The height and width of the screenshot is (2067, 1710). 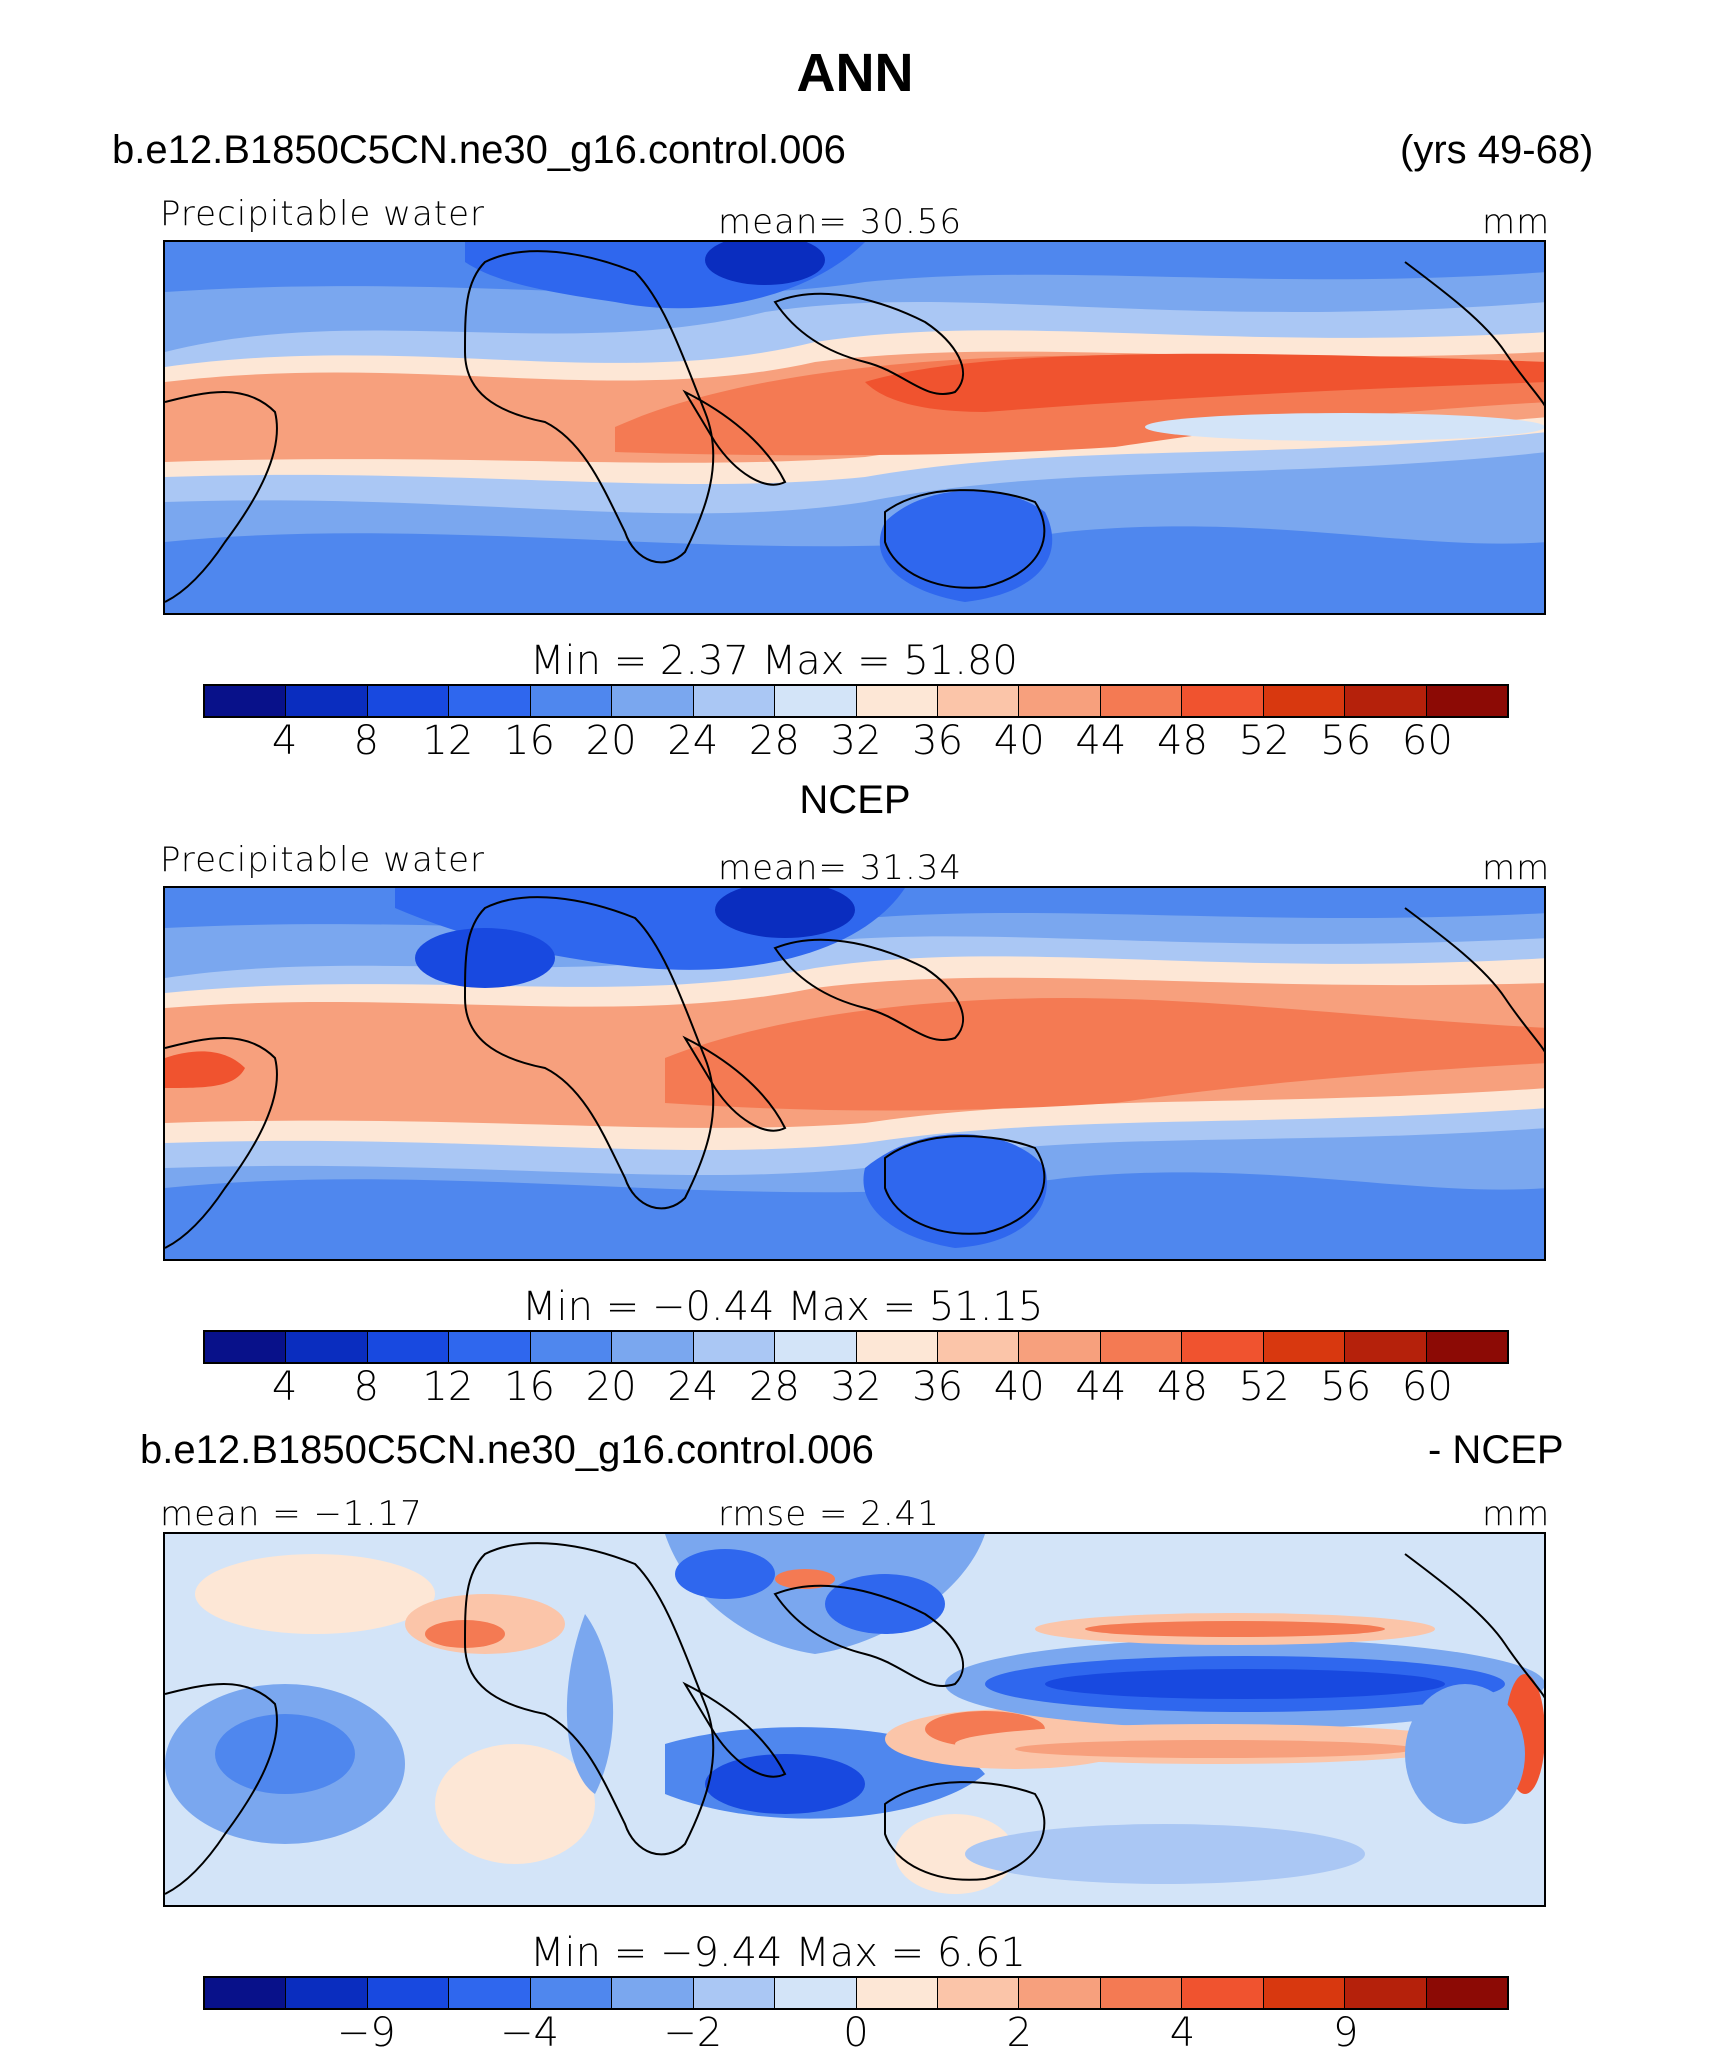 What do you see at coordinates (1346, 2033) in the screenshot?
I see `colorbar-tick-label: 9` at bounding box center [1346, 2033].